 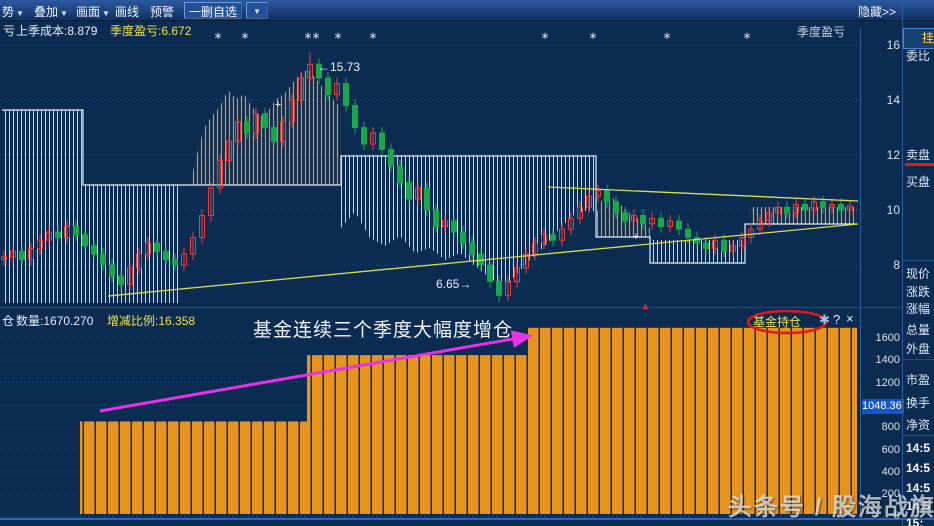 I want to click on change-ratio-value: 增减比例:16.358, so click(x=151, y=321).